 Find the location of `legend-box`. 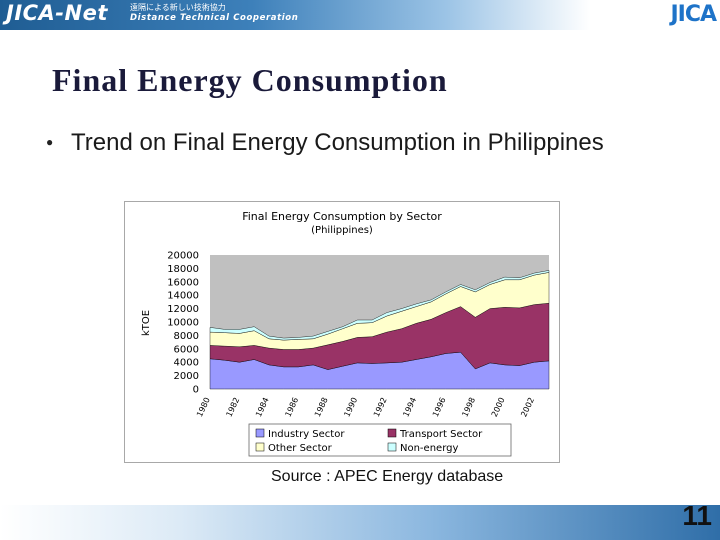

legend-box is located at coordinates (380, 440).